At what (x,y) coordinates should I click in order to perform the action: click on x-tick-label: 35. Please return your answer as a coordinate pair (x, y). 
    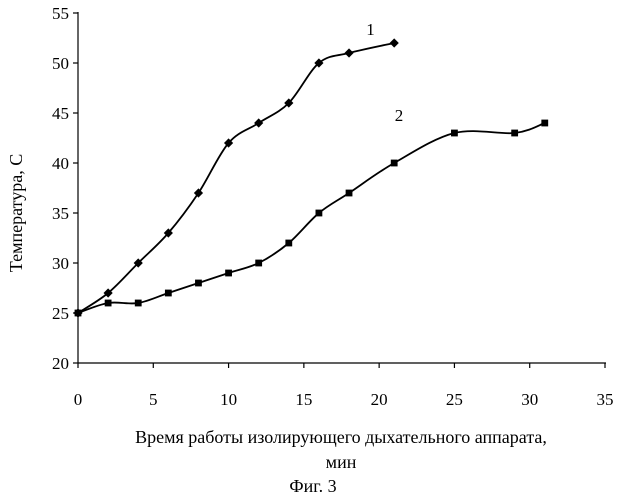
    Looking at the image, I should click on (605, 399).